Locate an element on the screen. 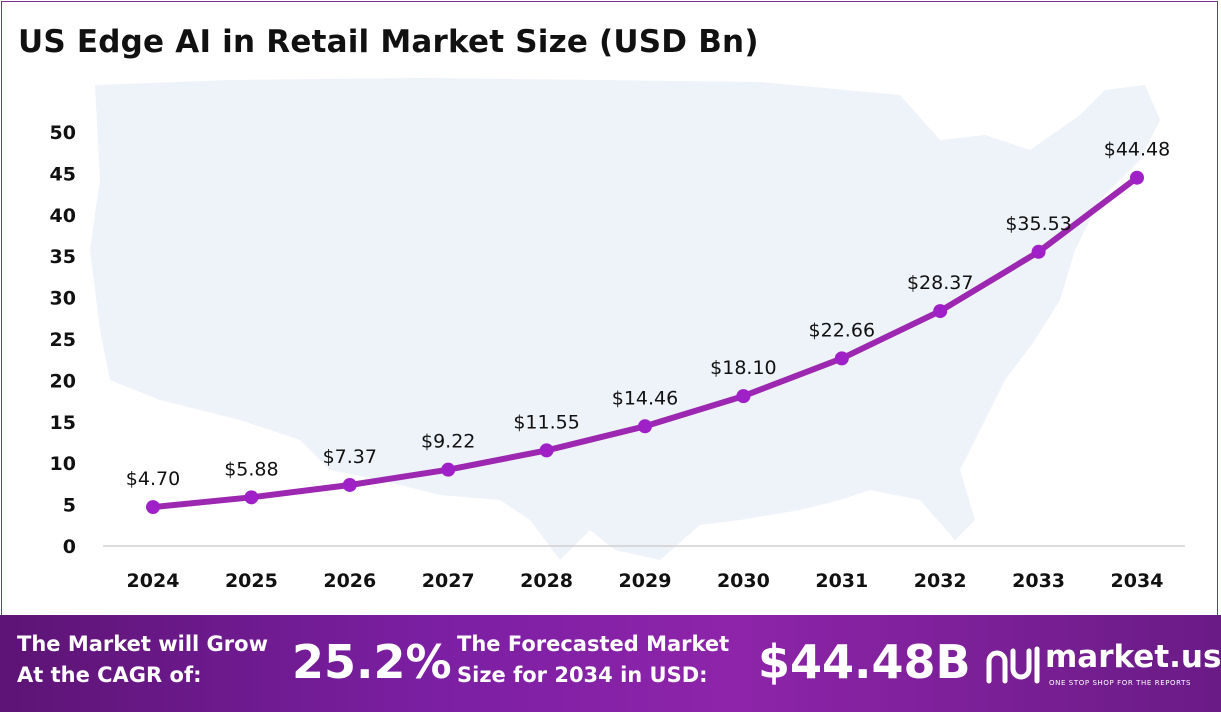 The width and height of the screenshot is (1221, 712). y-axis: 0 5 10 15 20 25 30 35 40 45 50 is located at coordinates (63, 340).